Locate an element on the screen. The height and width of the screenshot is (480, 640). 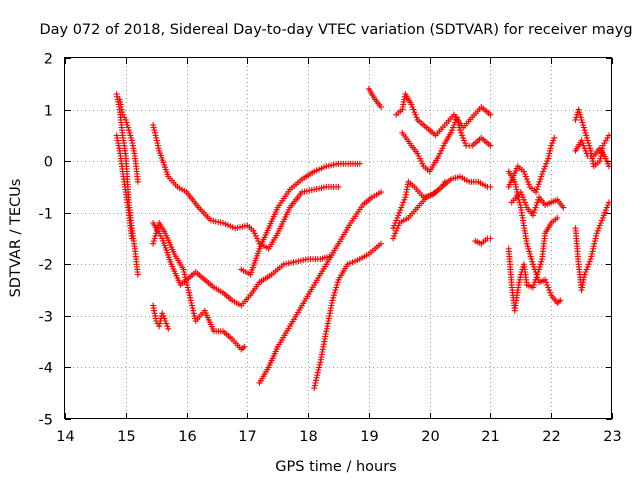
y-tick-label: -3 is located at coordinates (46, 318).